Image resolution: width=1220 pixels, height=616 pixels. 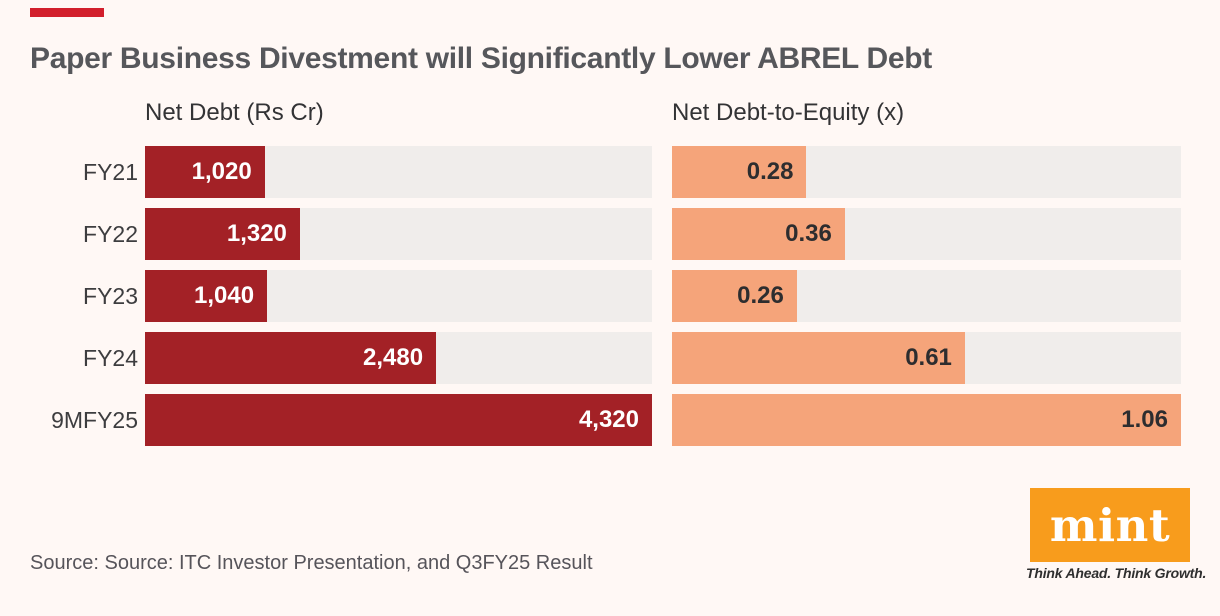 I want to click on net-debt-bar: 4,320, so click(x=398, y=420).